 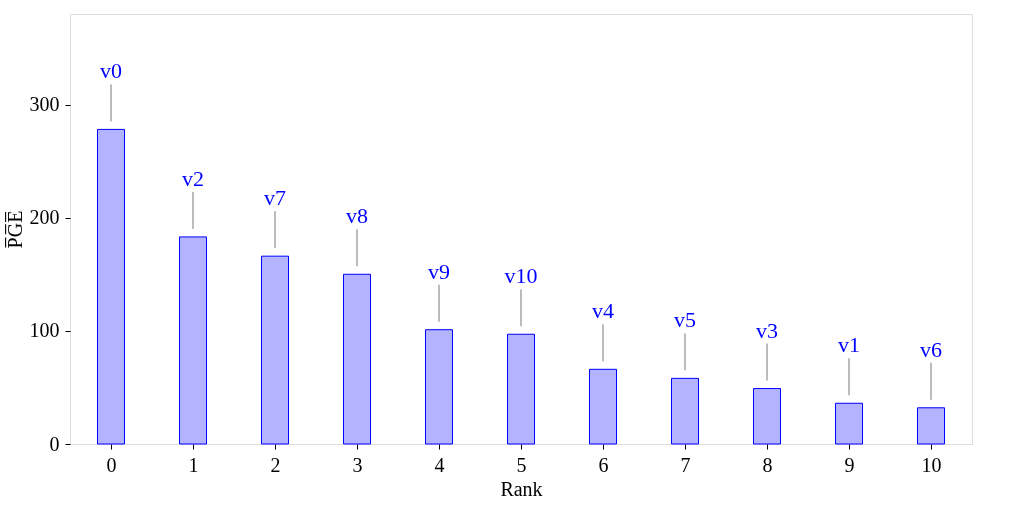 What do you see at coordinates (111, 71) in the screenshot?
I see `annotation: v0` at bounding box center [111, 71].